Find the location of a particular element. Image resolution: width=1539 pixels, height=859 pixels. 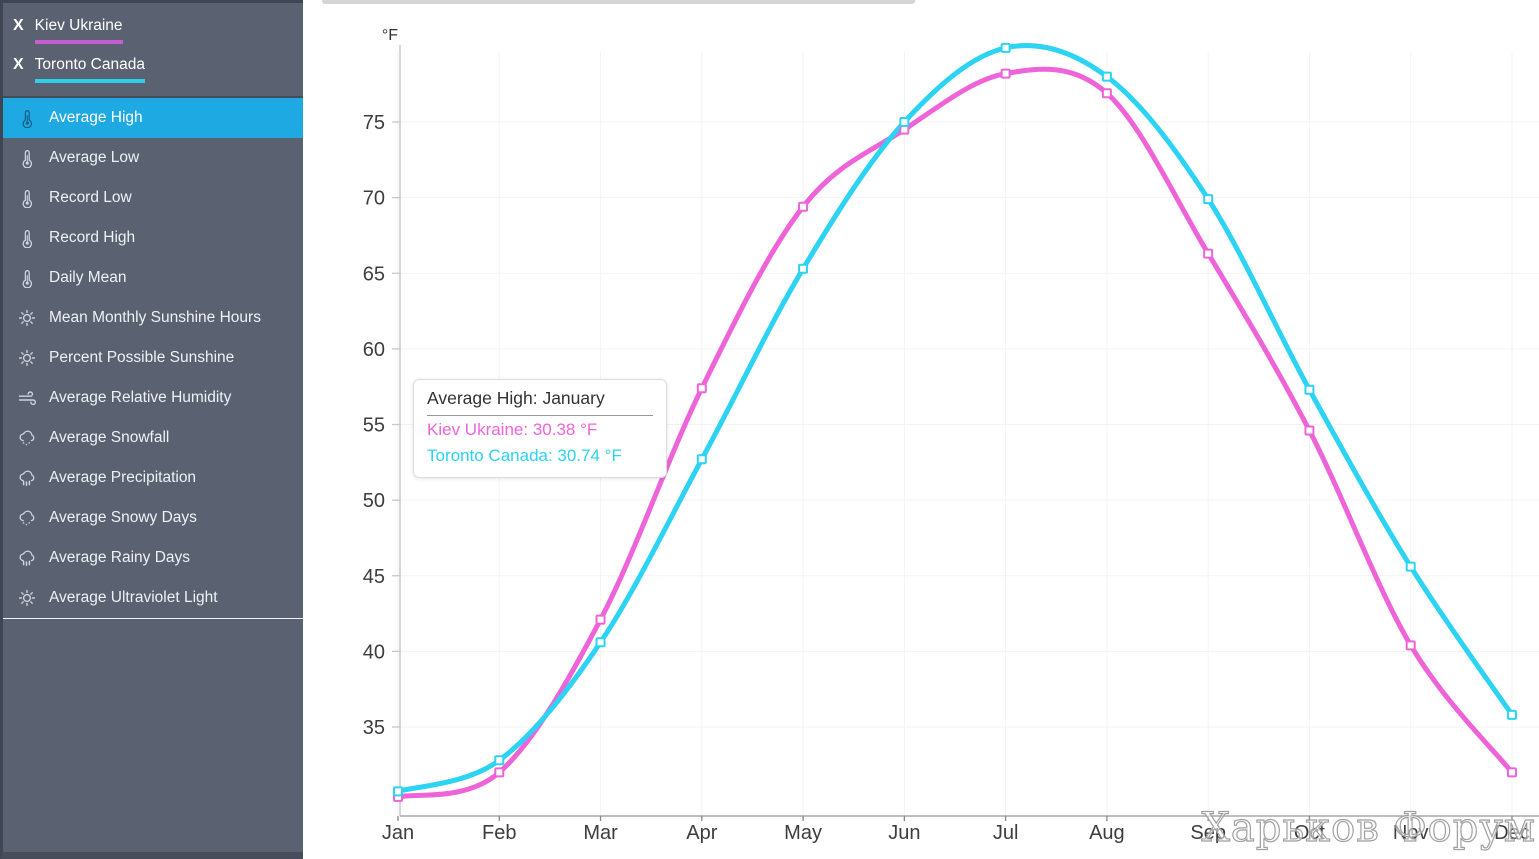

menu-item-label: Average Snowy Days is located at coordinates (123, 517).